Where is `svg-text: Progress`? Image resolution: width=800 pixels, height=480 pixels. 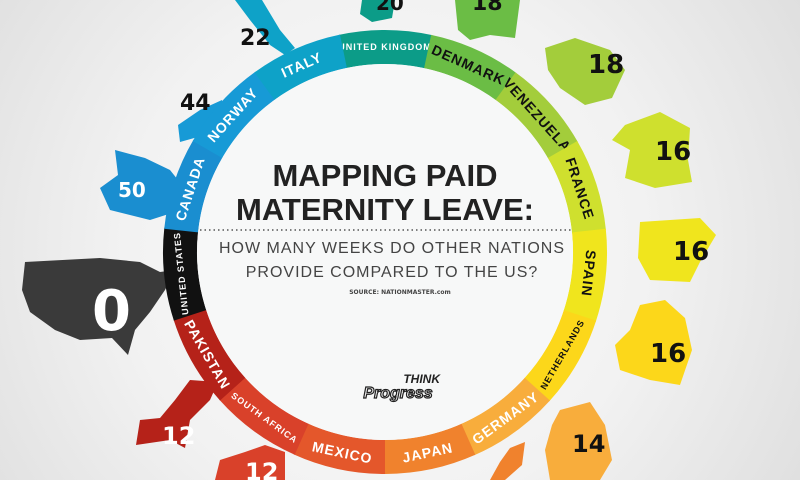
svg-text: Progress is located at coordinates (397, 393).